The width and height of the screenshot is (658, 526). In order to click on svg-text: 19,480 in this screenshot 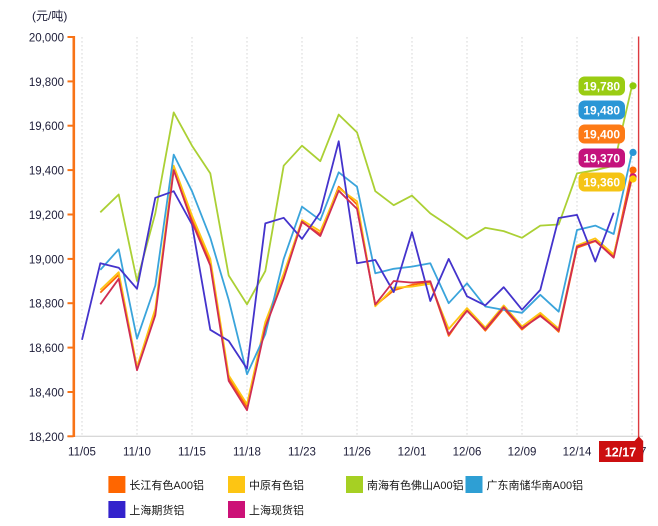, I will do `click(601, 111)`.